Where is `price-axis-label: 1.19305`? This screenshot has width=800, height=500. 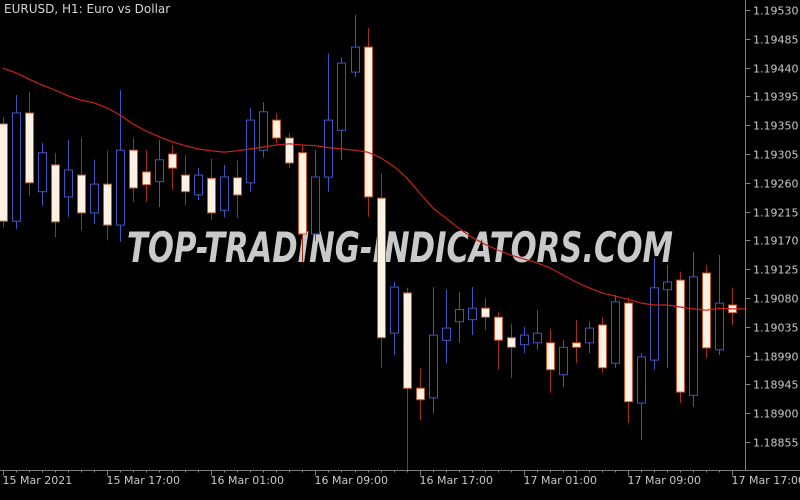 price-axis-label: 1.19305 is located at coordinates (776, 155).